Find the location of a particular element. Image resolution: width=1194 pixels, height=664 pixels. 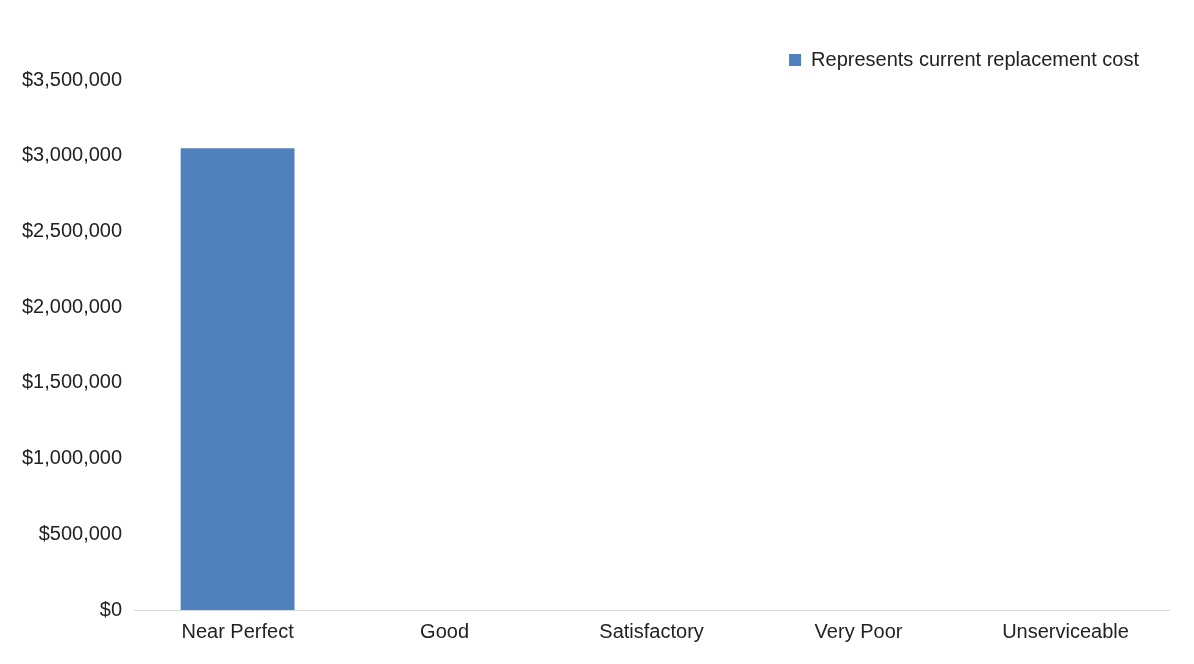

y-tick-label: $1,500,000 is located at coordinates (72, 381).